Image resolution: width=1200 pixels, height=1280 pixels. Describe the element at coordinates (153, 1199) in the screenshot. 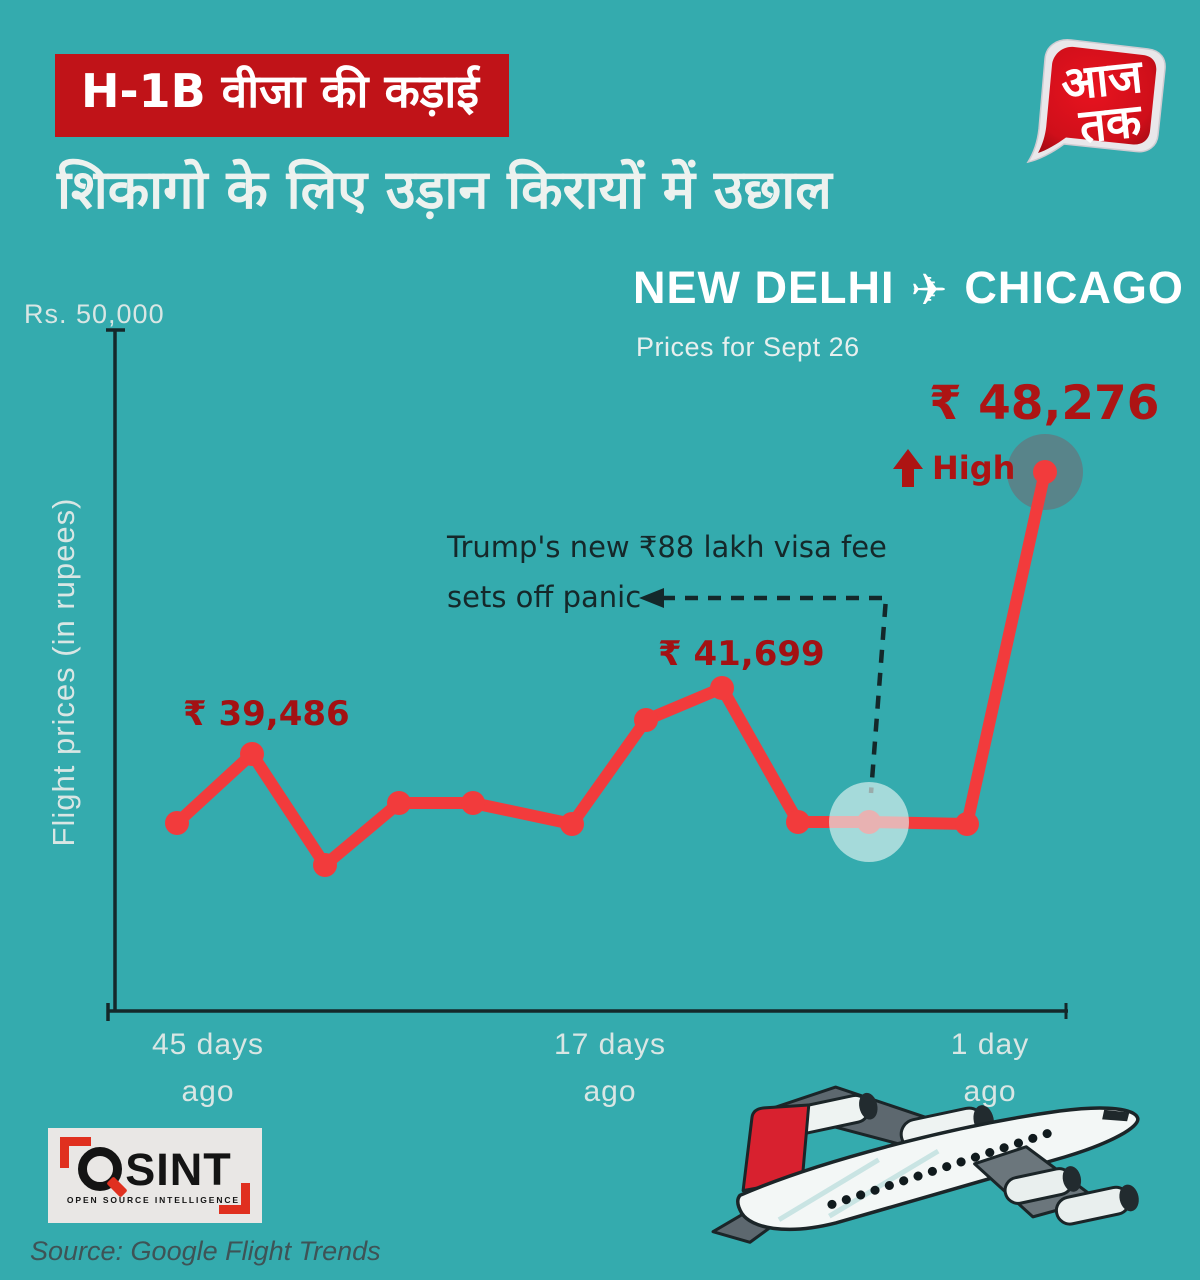

I see `osint-tagline: OPEN SOURCE INTELLIGENCE` at that location.